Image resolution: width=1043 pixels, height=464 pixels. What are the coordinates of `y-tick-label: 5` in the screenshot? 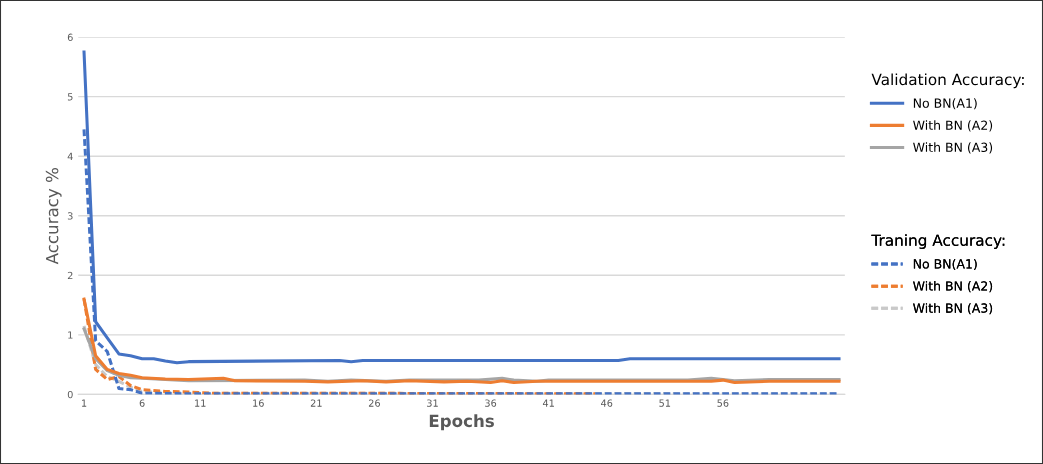 It's located at (70, 97).